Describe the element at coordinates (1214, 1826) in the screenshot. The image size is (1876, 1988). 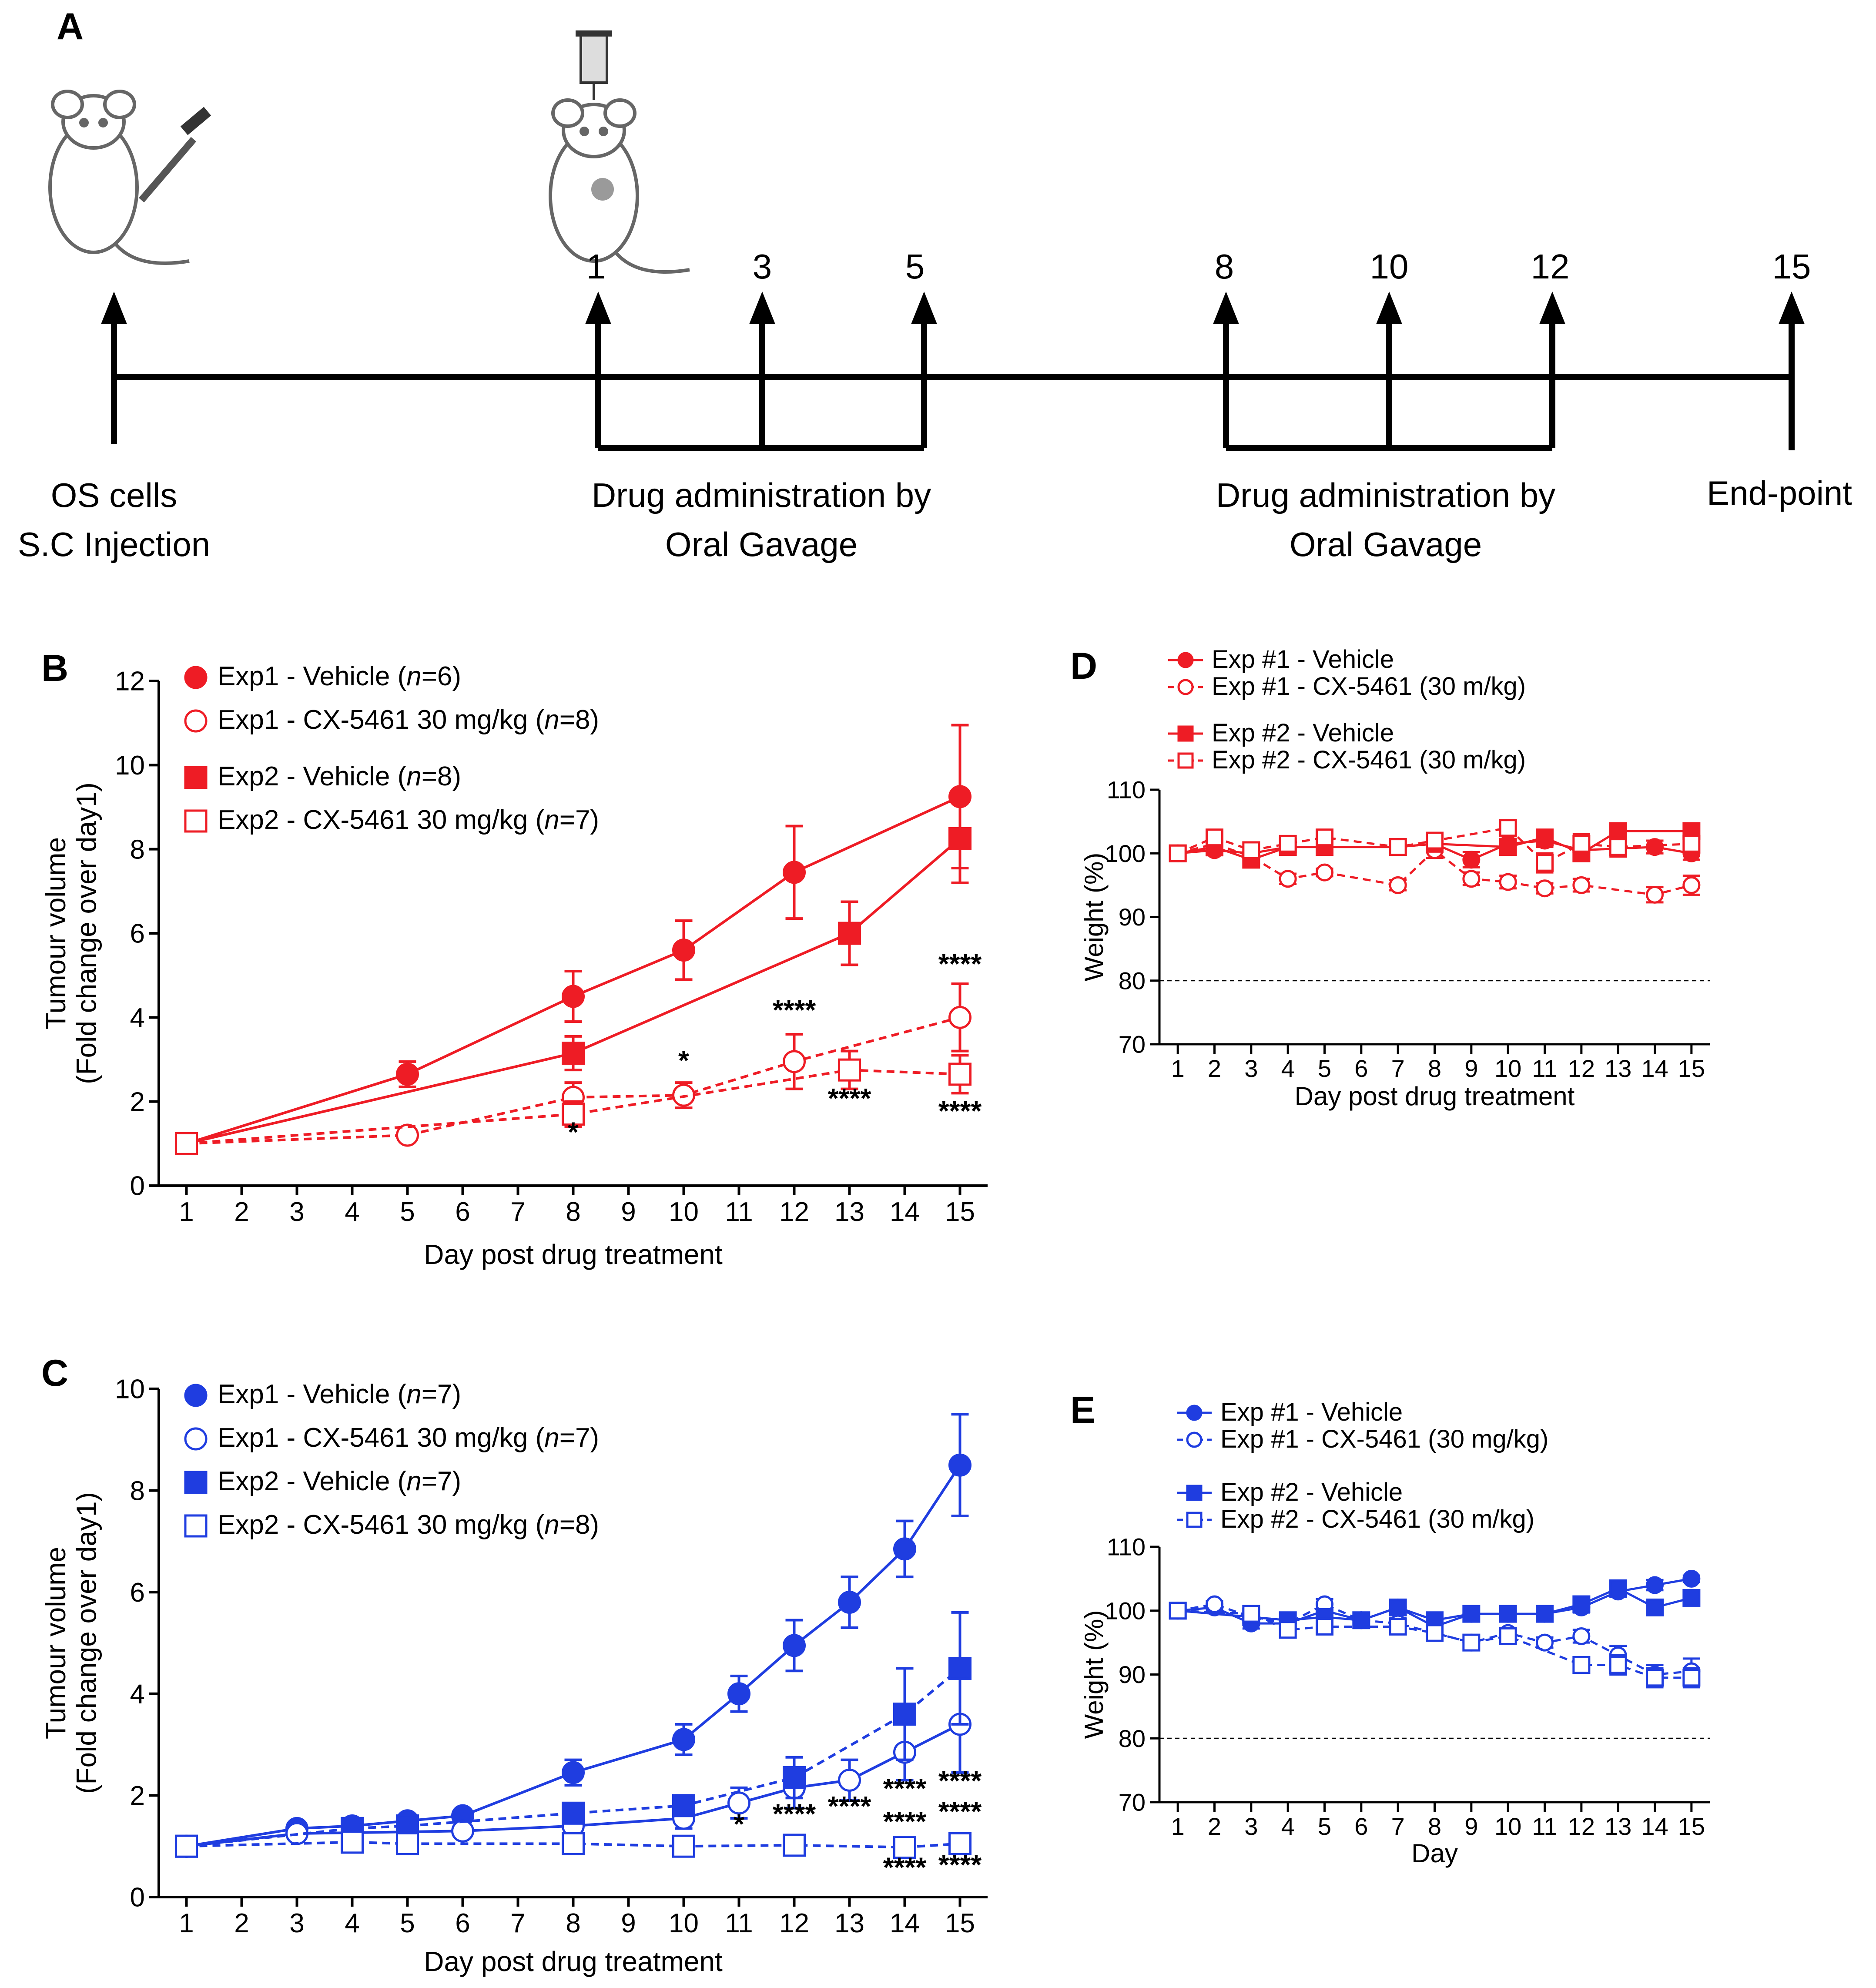
I see `x-tick-label: 2` at that location.